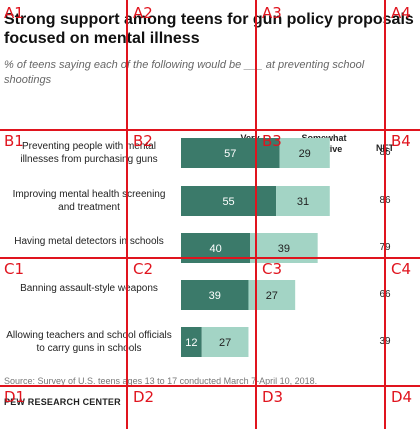 Image resolution: width=420 pixels, height=429 pixels. Describe the element at coordinates (272, 13) in the screenshot. I see `grid-cell-label: A3` at that location.